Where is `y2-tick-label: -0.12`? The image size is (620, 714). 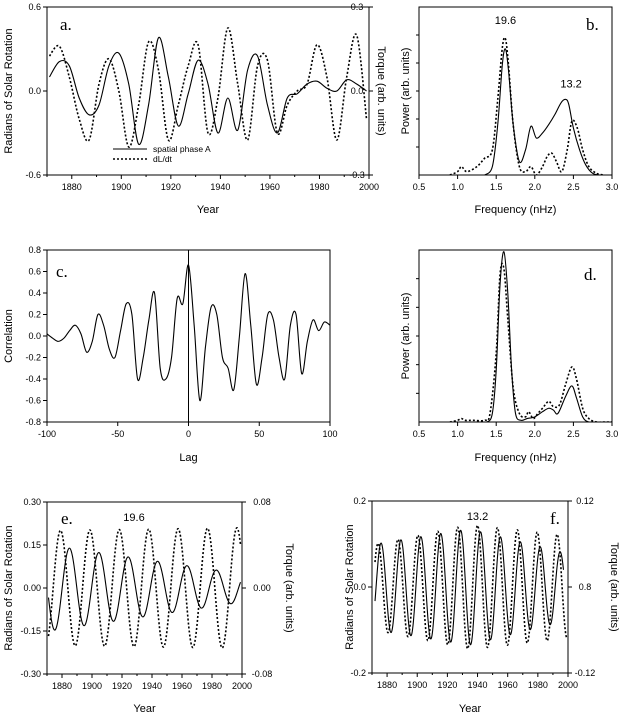
y2-tick-label: -0.12 is located at coordinates (585, 673).